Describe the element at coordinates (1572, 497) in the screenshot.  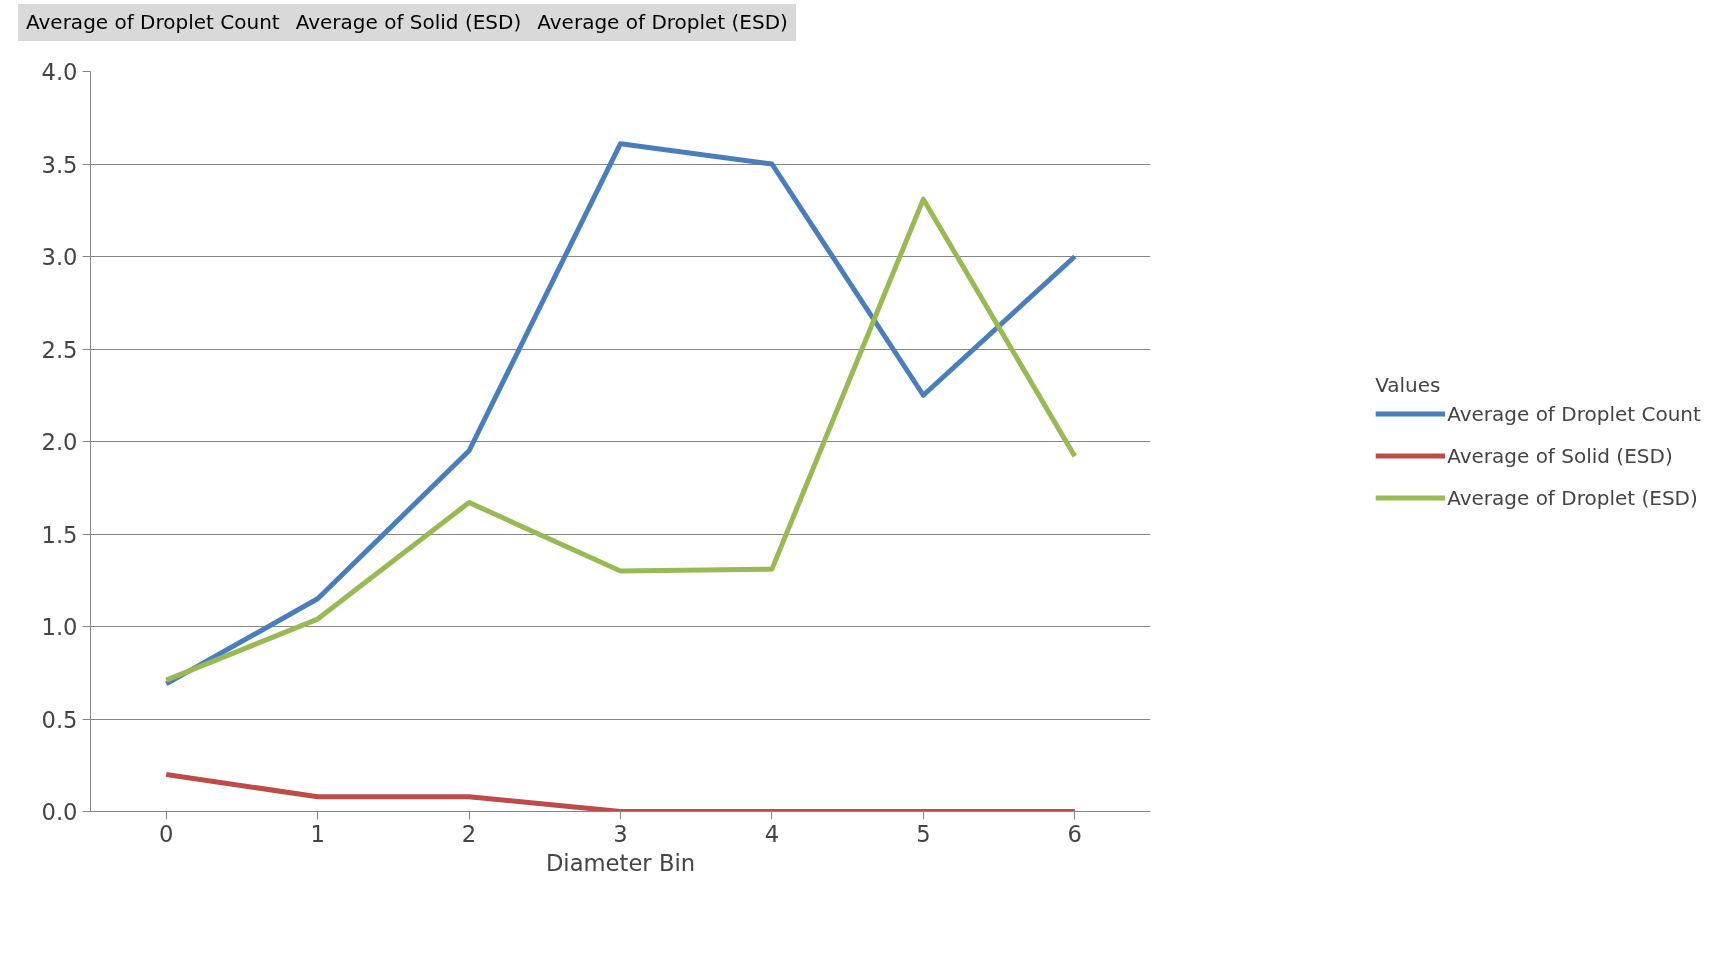
I see `legend-label: Average of Droplet (ESD)` at that location.